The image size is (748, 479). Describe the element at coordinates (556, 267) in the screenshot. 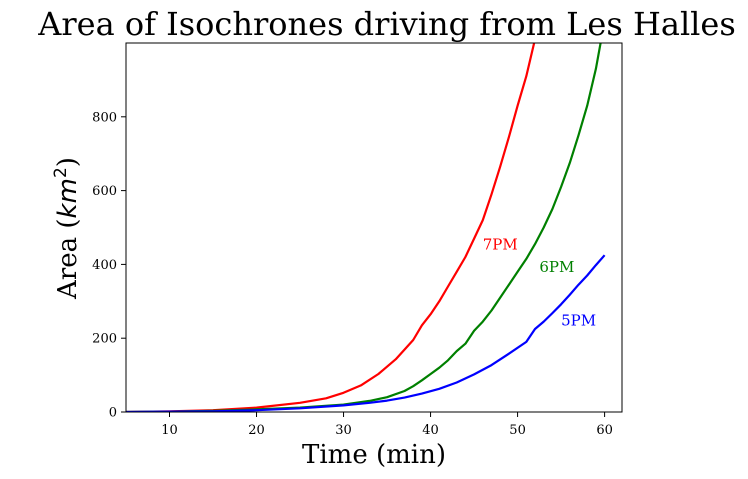

I see `series-annotation-6pm: 6PM` at that location.